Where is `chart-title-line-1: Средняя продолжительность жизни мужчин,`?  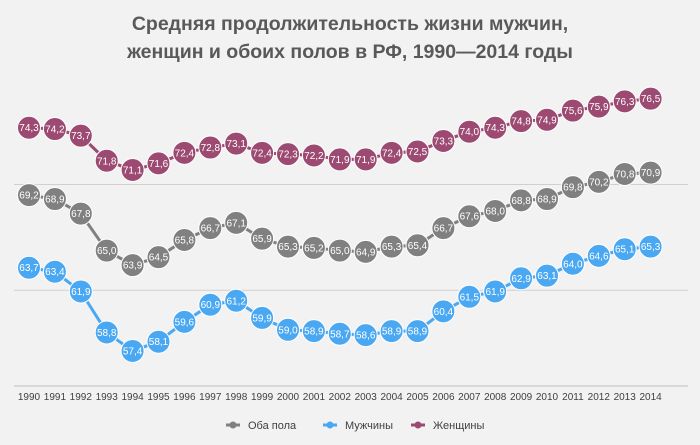 chart-title-line-1: Средняя продолжительность жизни мужчин, is located at coordinates (350, 24).